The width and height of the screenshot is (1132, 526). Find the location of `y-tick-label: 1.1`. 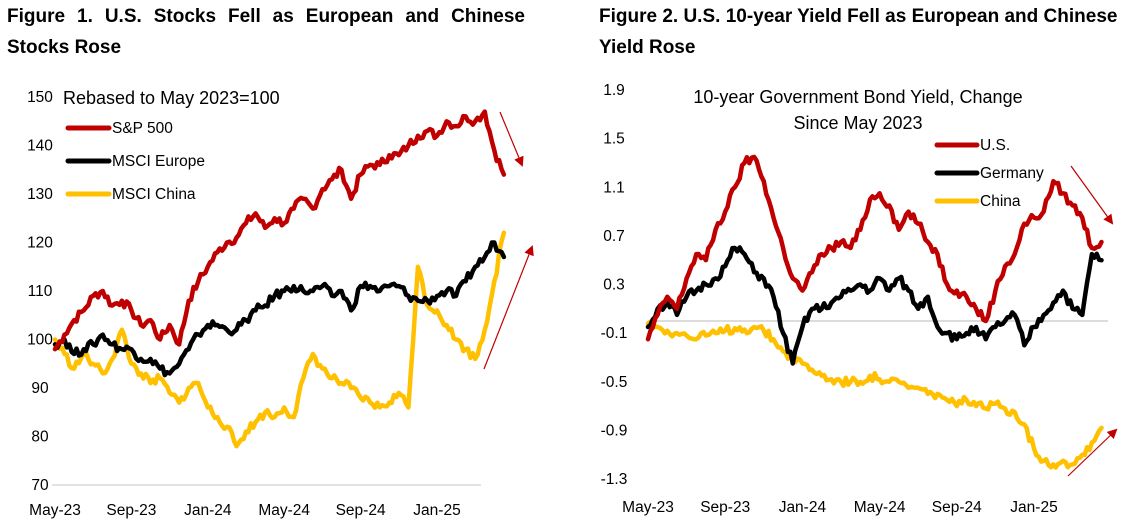

y-tick-label: 1.1 is located at coordinates (614, 187).